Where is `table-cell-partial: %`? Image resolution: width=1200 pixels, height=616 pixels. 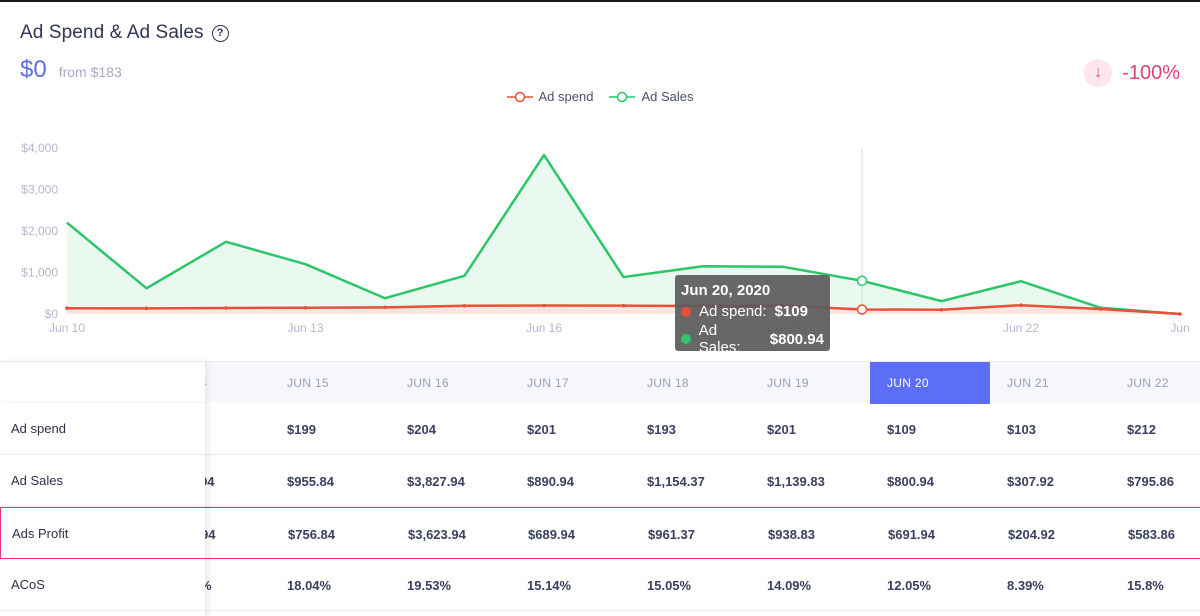
table-cell-partial: % is located at coordinates (206, 585).